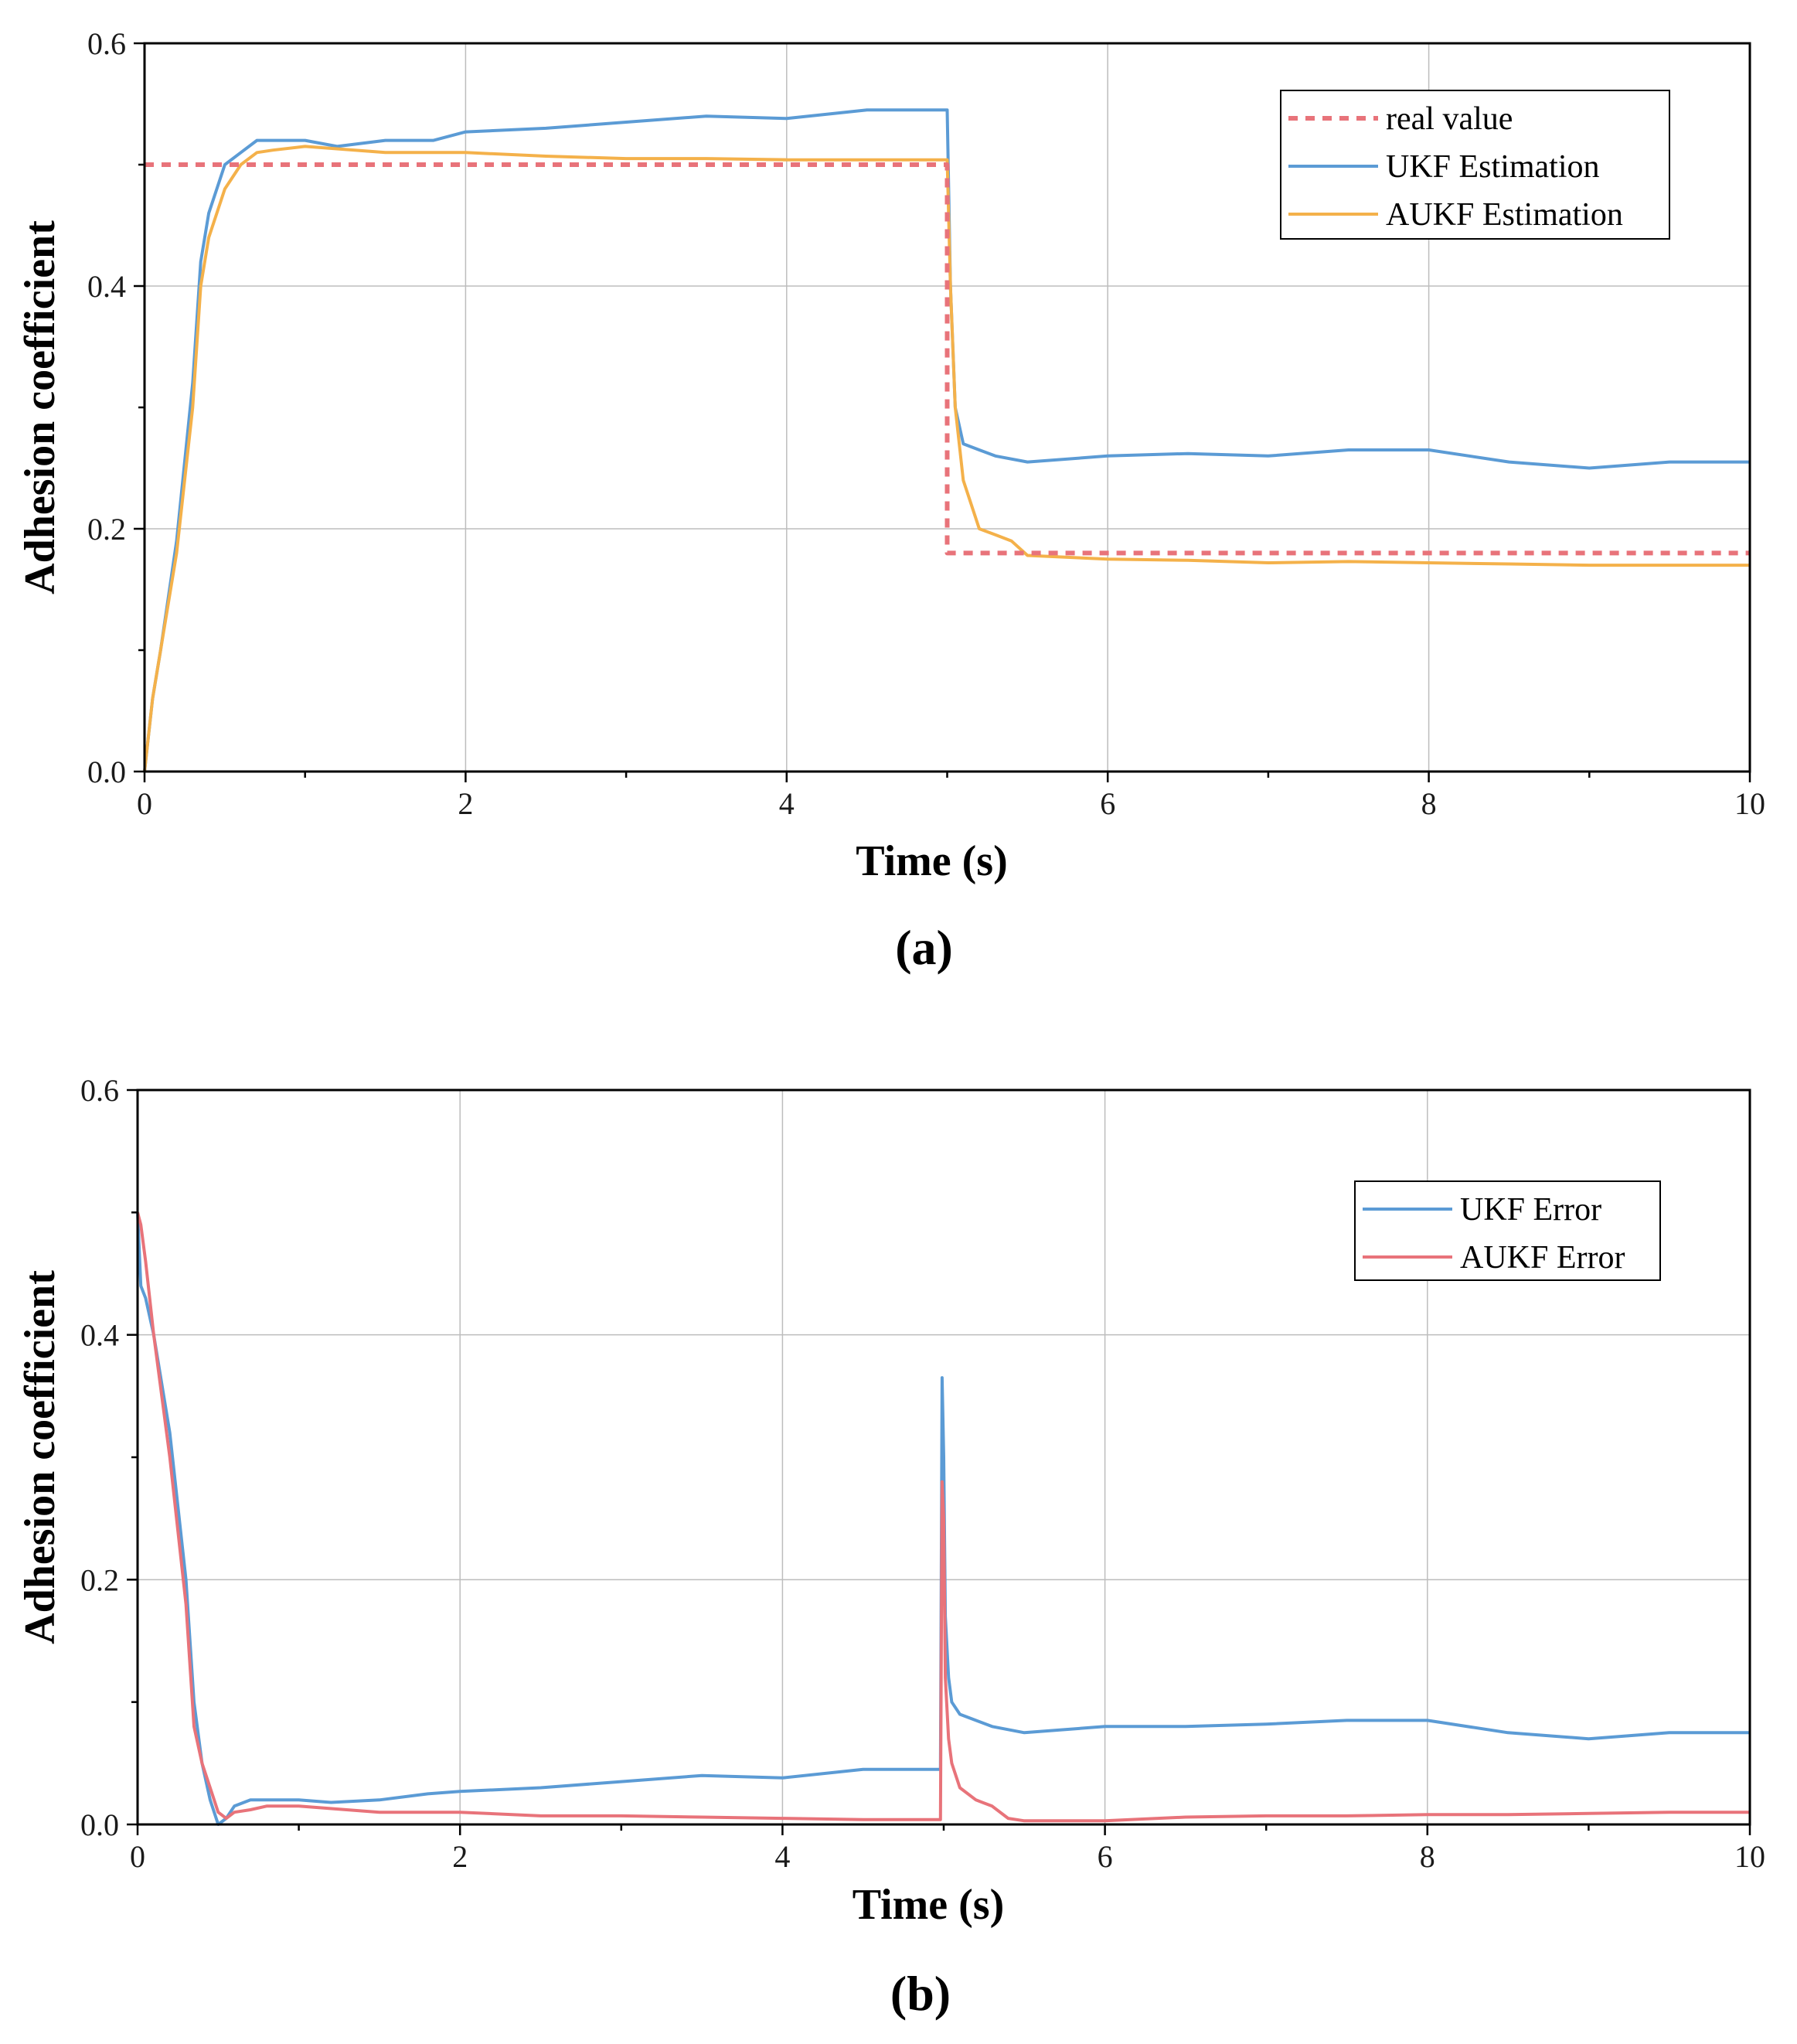 This screenshot has height=2044, width=1797. Describe the element at coordinates (787, 803) in the screenshot. I see `panel-a-x-tick-label: 4` at that location.